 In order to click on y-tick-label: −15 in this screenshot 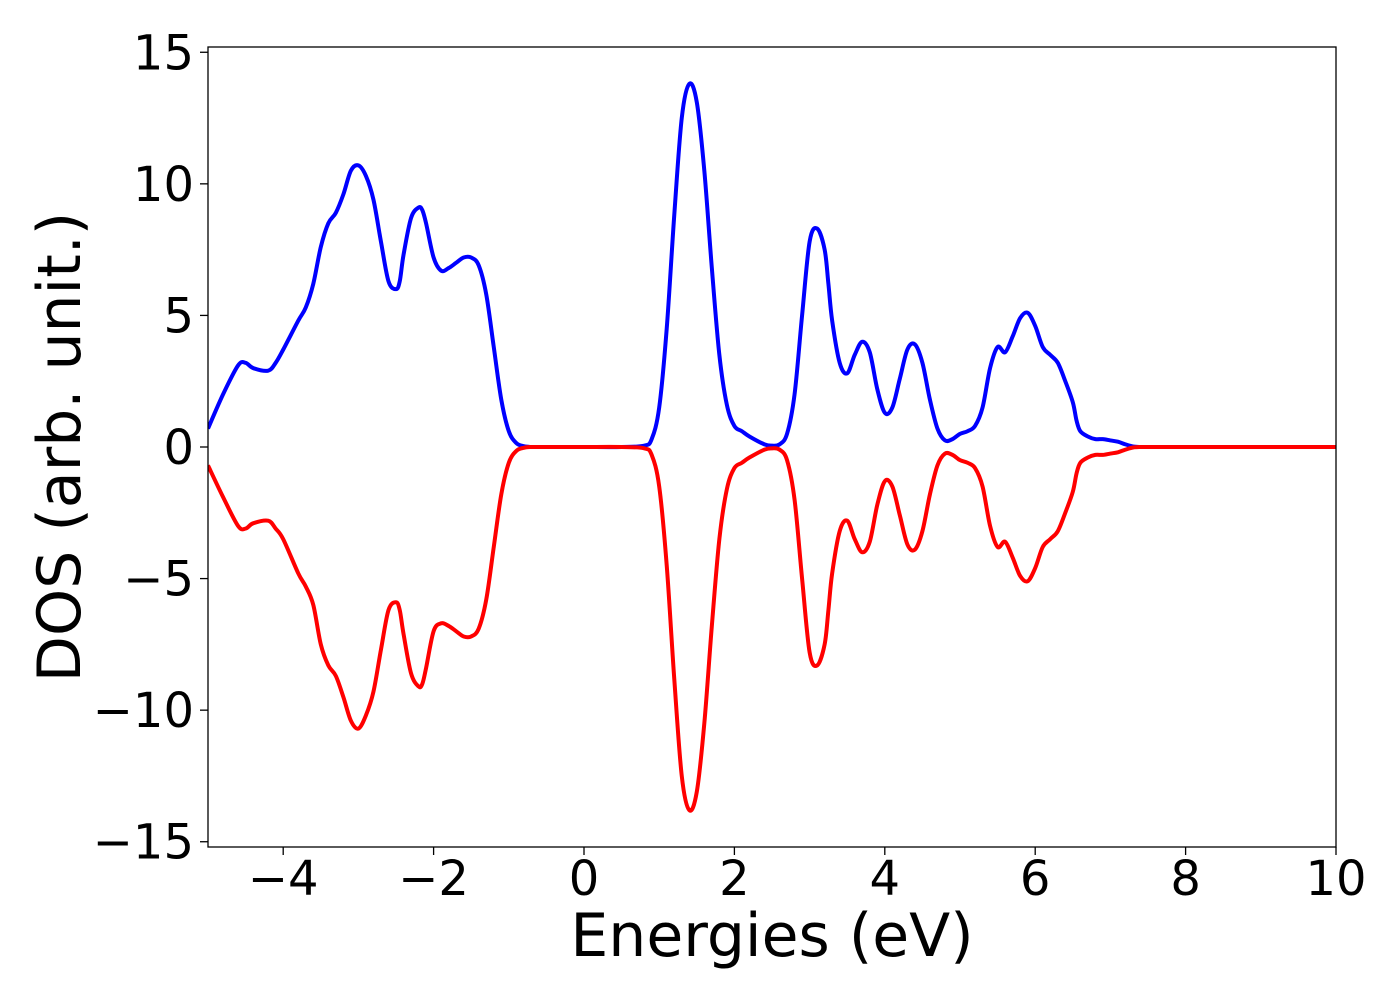, I will do `click(143, 843)`.